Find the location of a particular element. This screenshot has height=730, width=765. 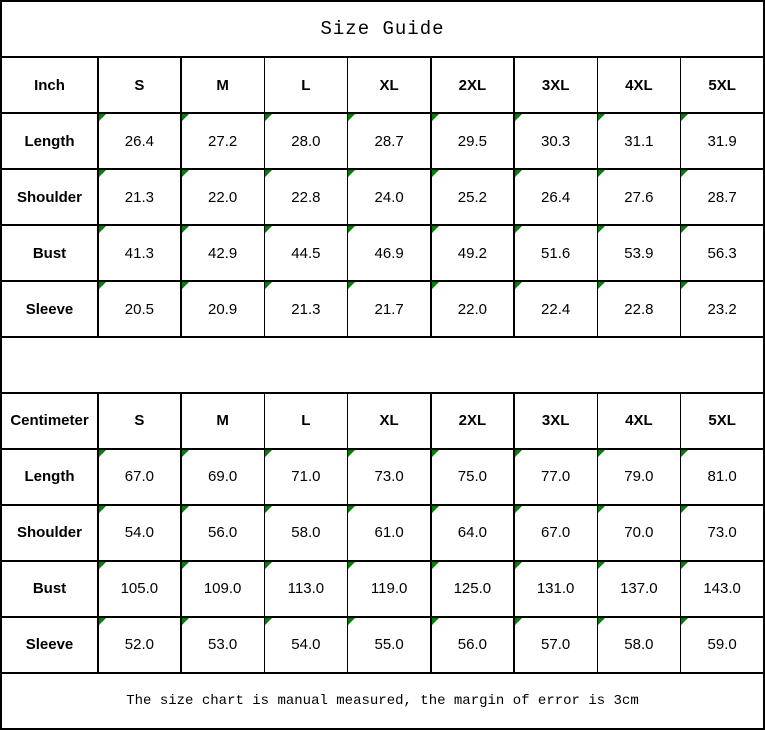

size-value-cell: 53.9 is located at coordinates (639, 253).